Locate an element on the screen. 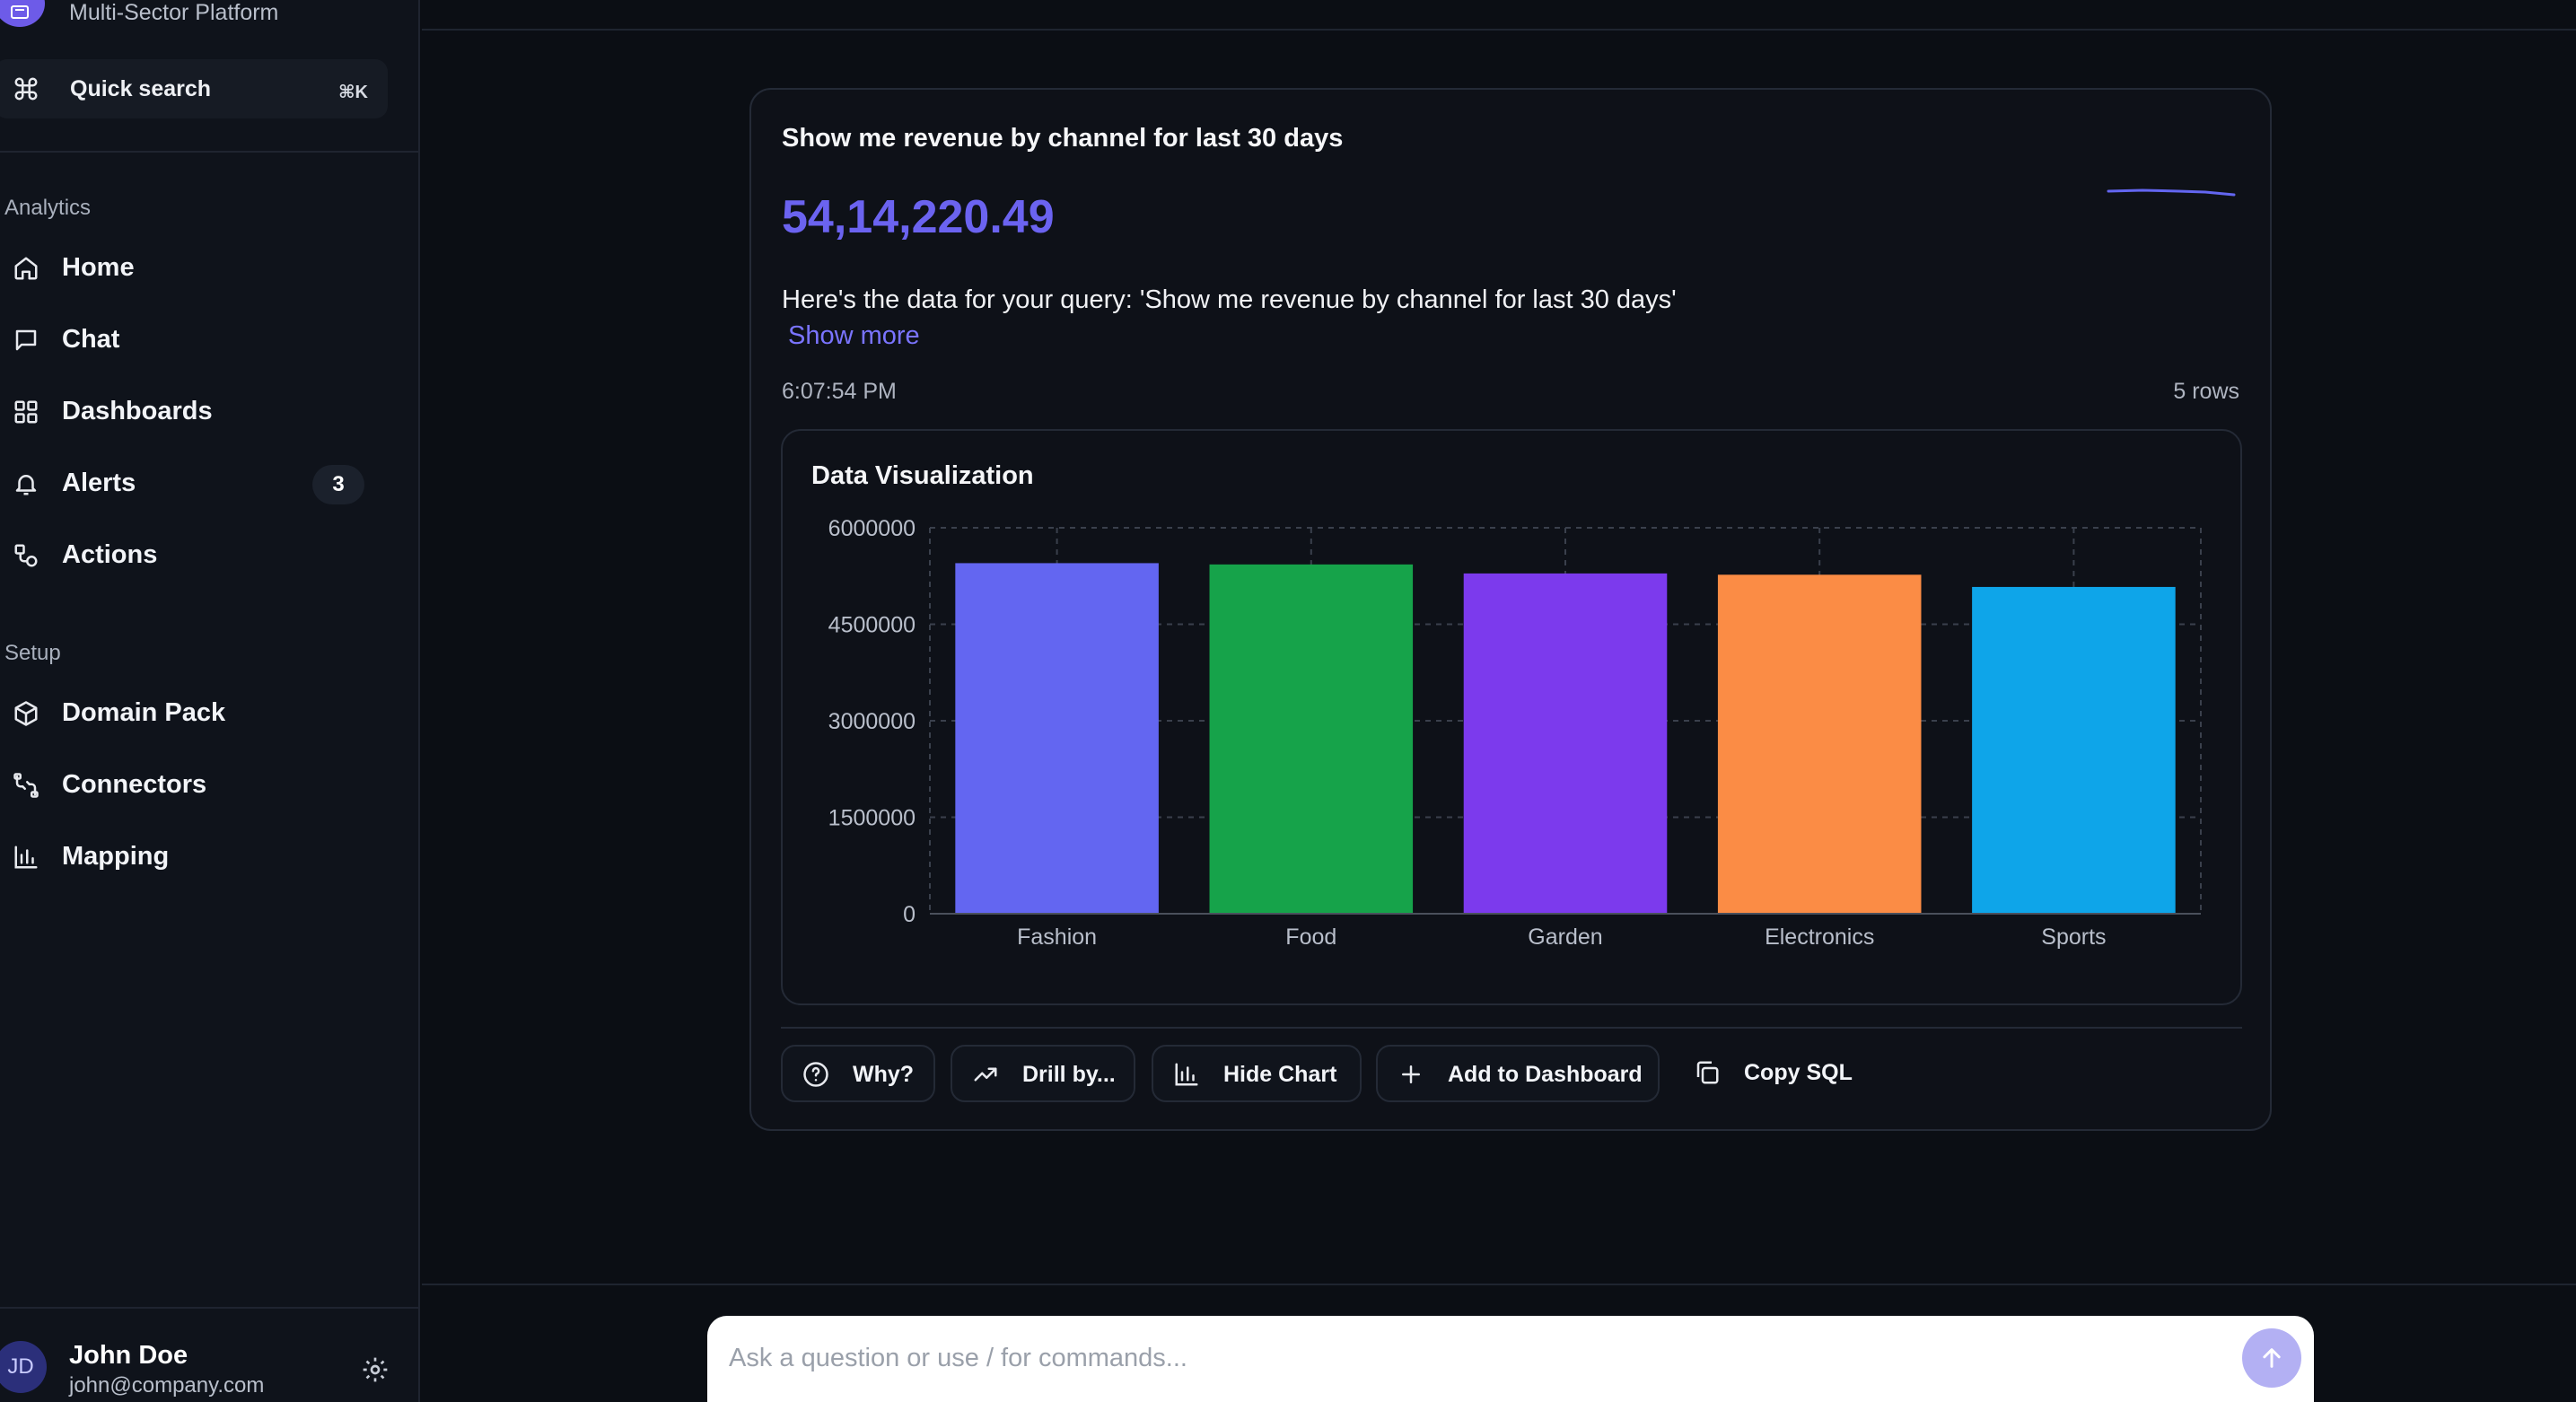 The height and width of the screenshot is (1402, 2576). hide-chart-button: Hide Chart is located at coordinates (1257, 1074).